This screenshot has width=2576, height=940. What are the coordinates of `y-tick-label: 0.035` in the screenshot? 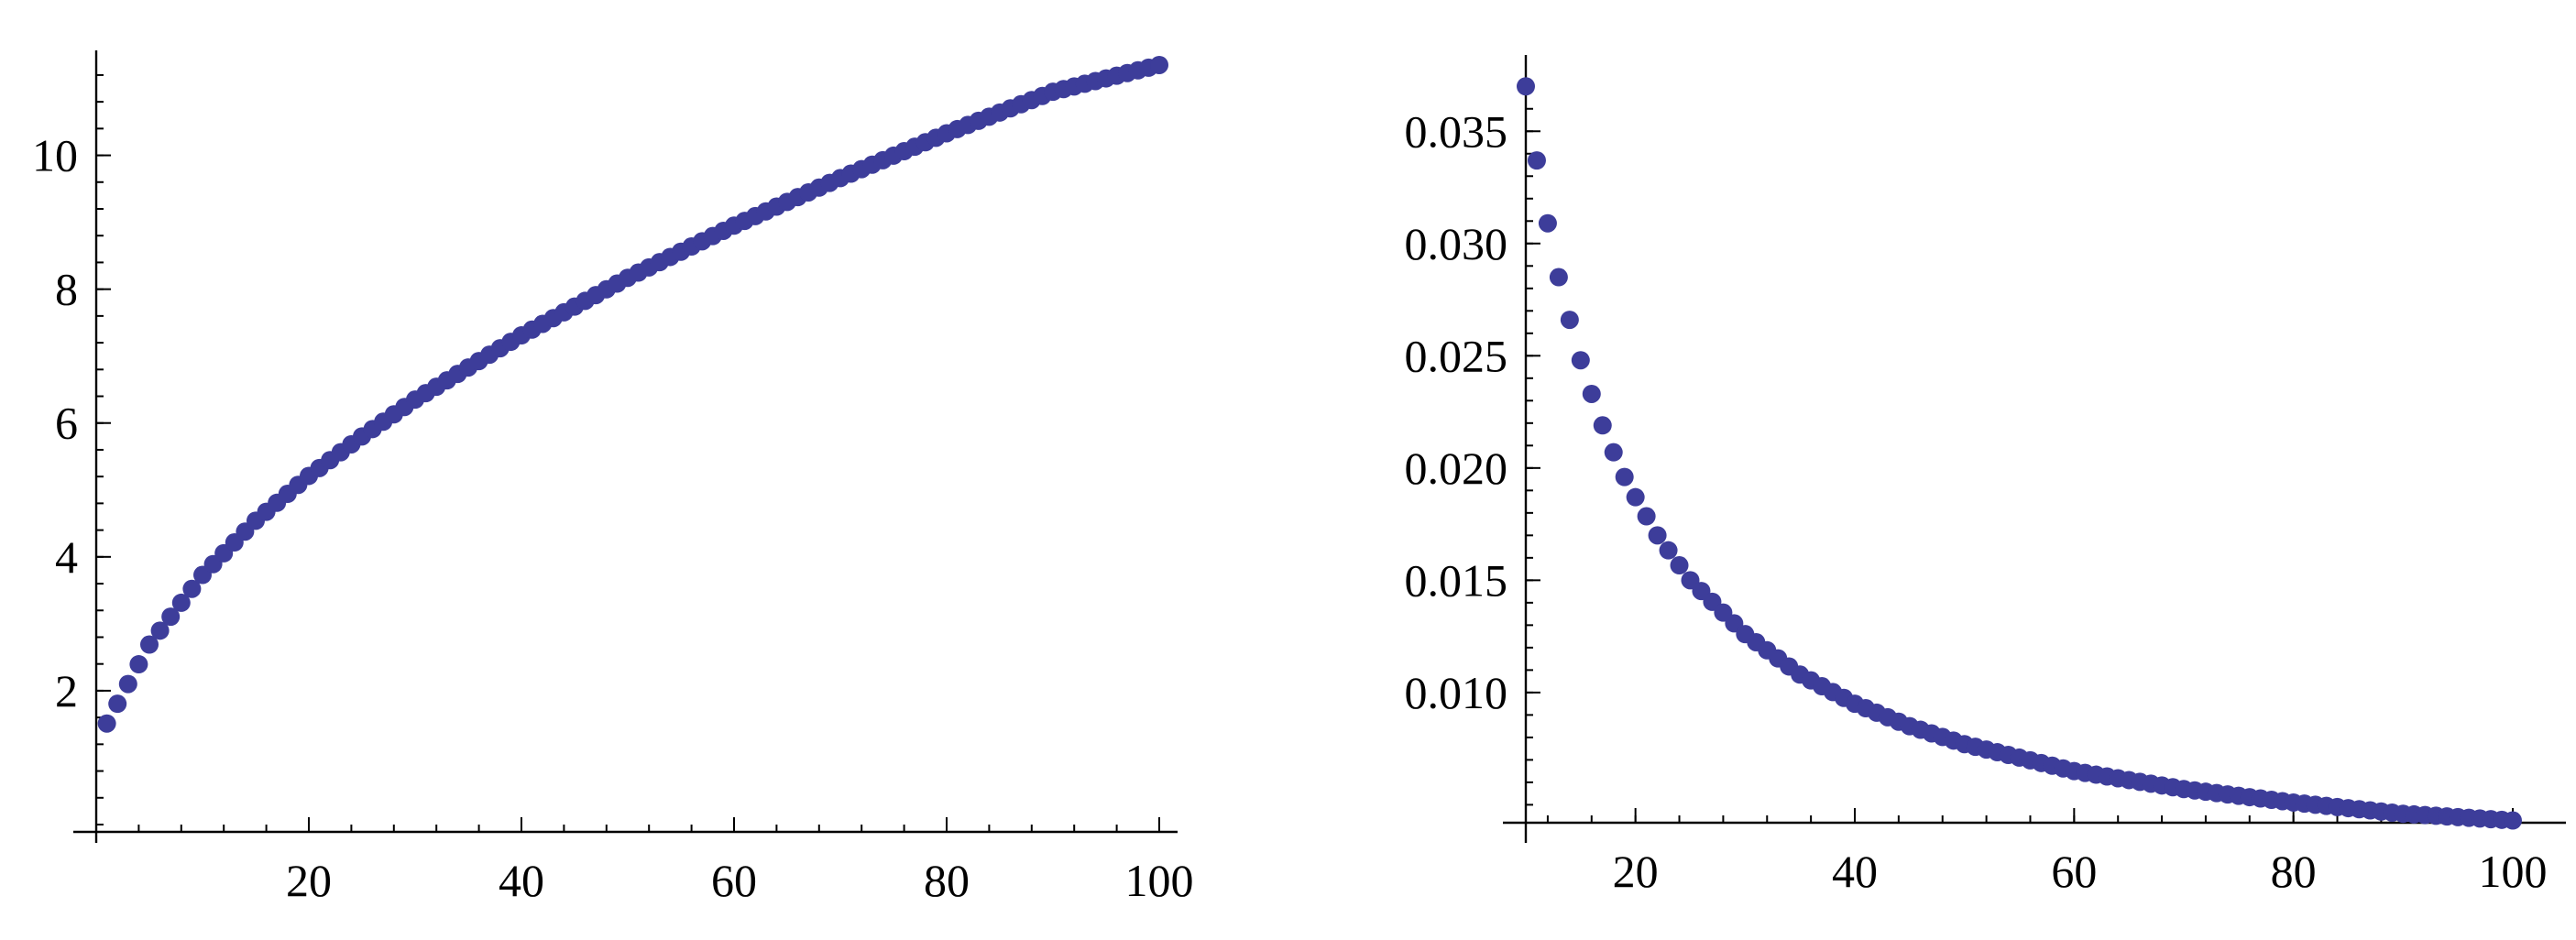 It's located at (1456, 131).